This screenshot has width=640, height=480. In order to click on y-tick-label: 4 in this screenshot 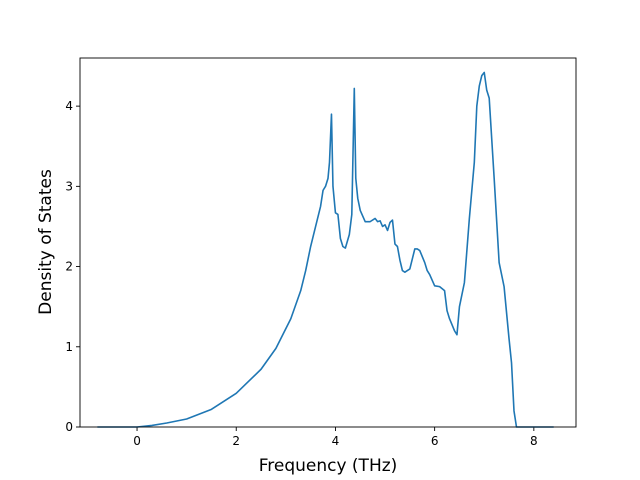, I will do `click(69, 106)`.